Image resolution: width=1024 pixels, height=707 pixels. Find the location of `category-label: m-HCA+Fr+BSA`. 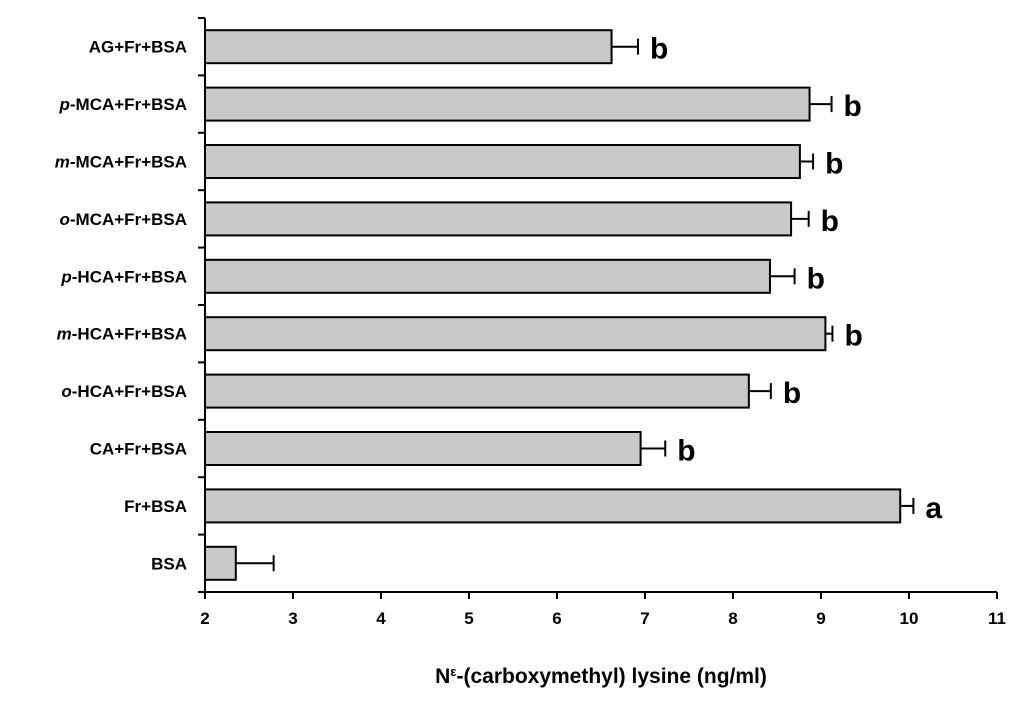

category-label: m-HCA+Fr+BSA is located at coordinates (122, 334).